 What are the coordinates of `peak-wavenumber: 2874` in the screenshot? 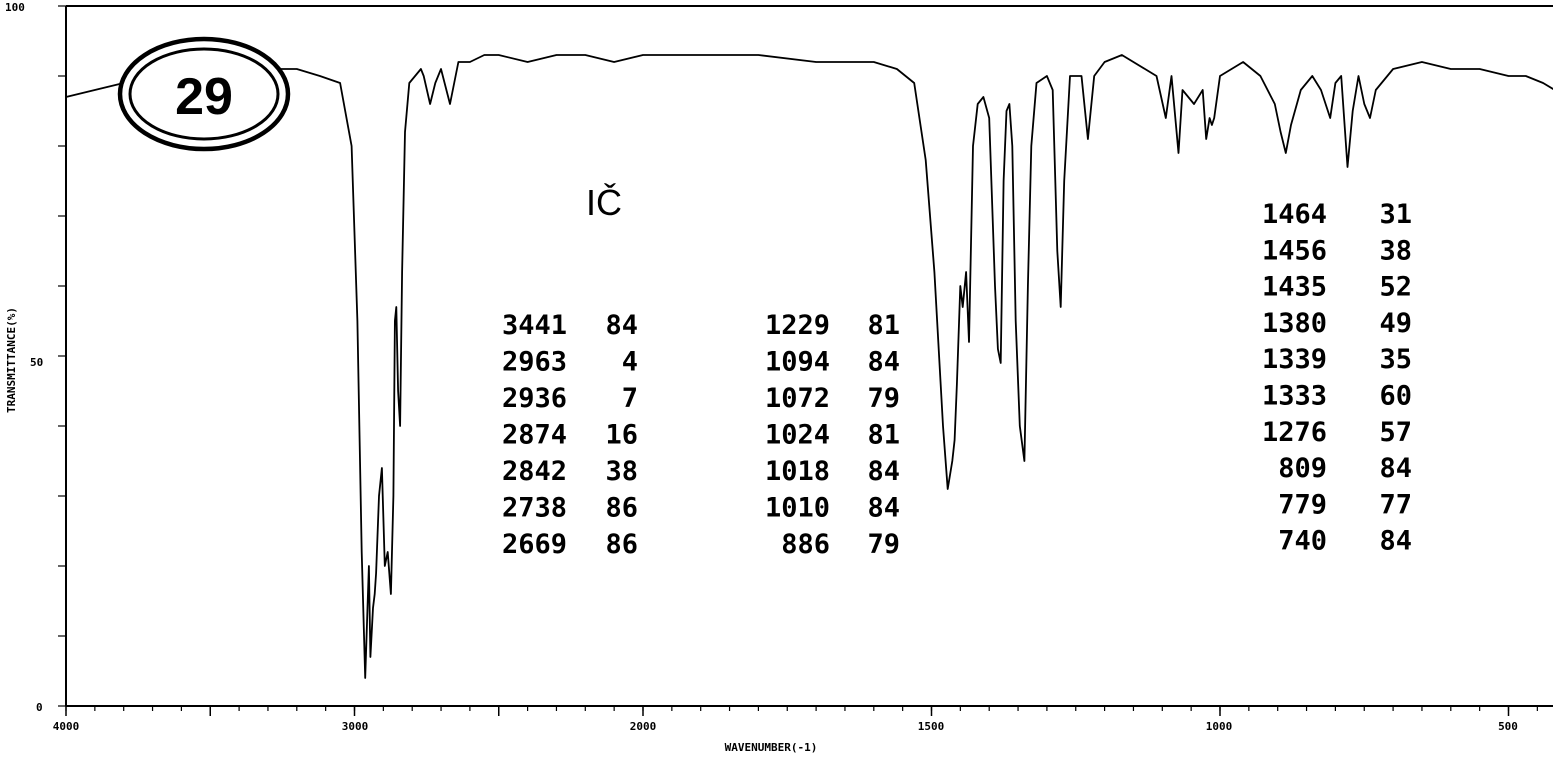 It's located at (534, 435).